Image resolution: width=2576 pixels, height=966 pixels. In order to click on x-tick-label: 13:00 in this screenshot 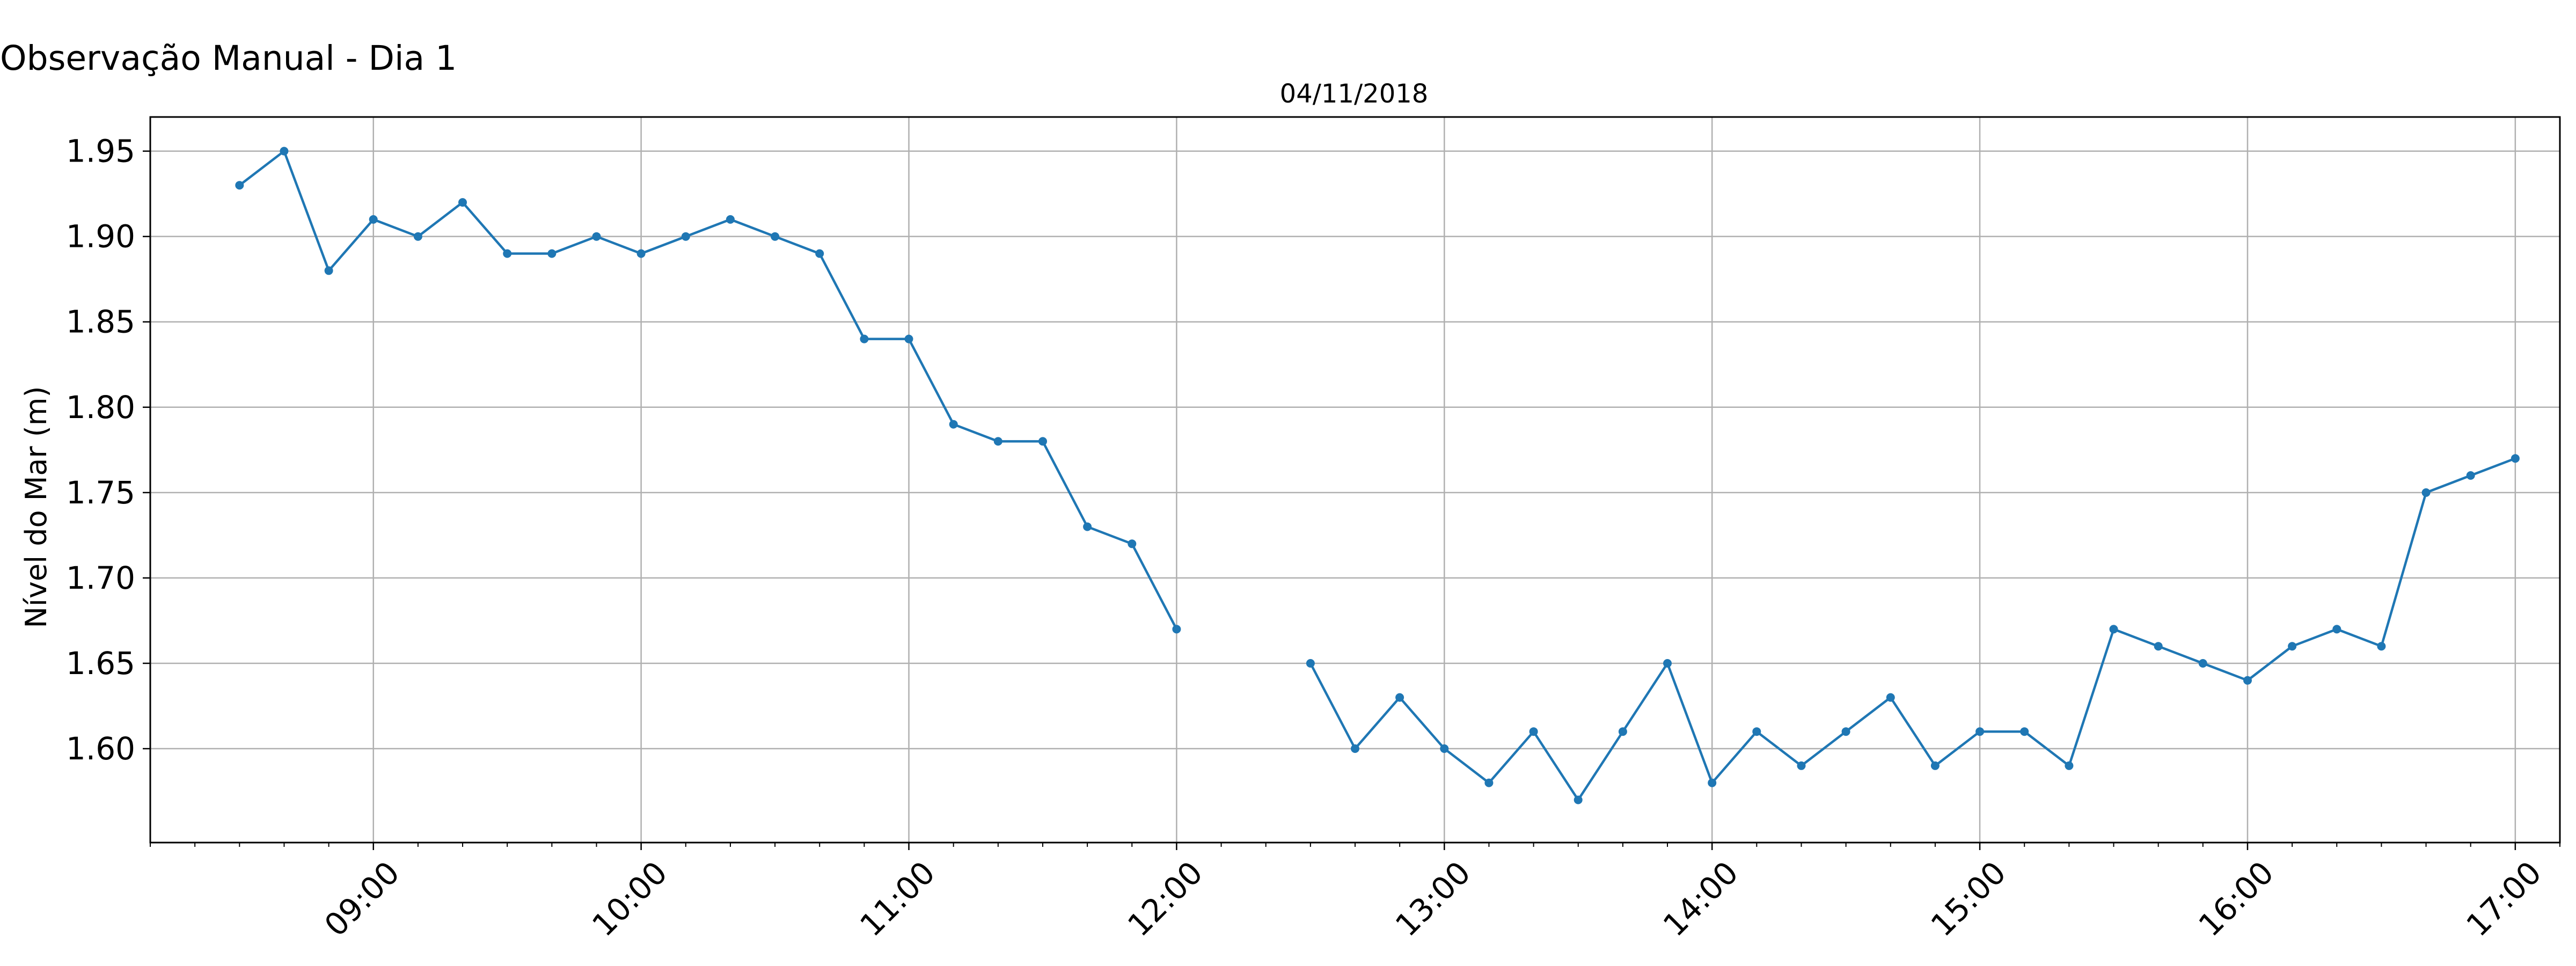, I will do `click(1432, 898)`.